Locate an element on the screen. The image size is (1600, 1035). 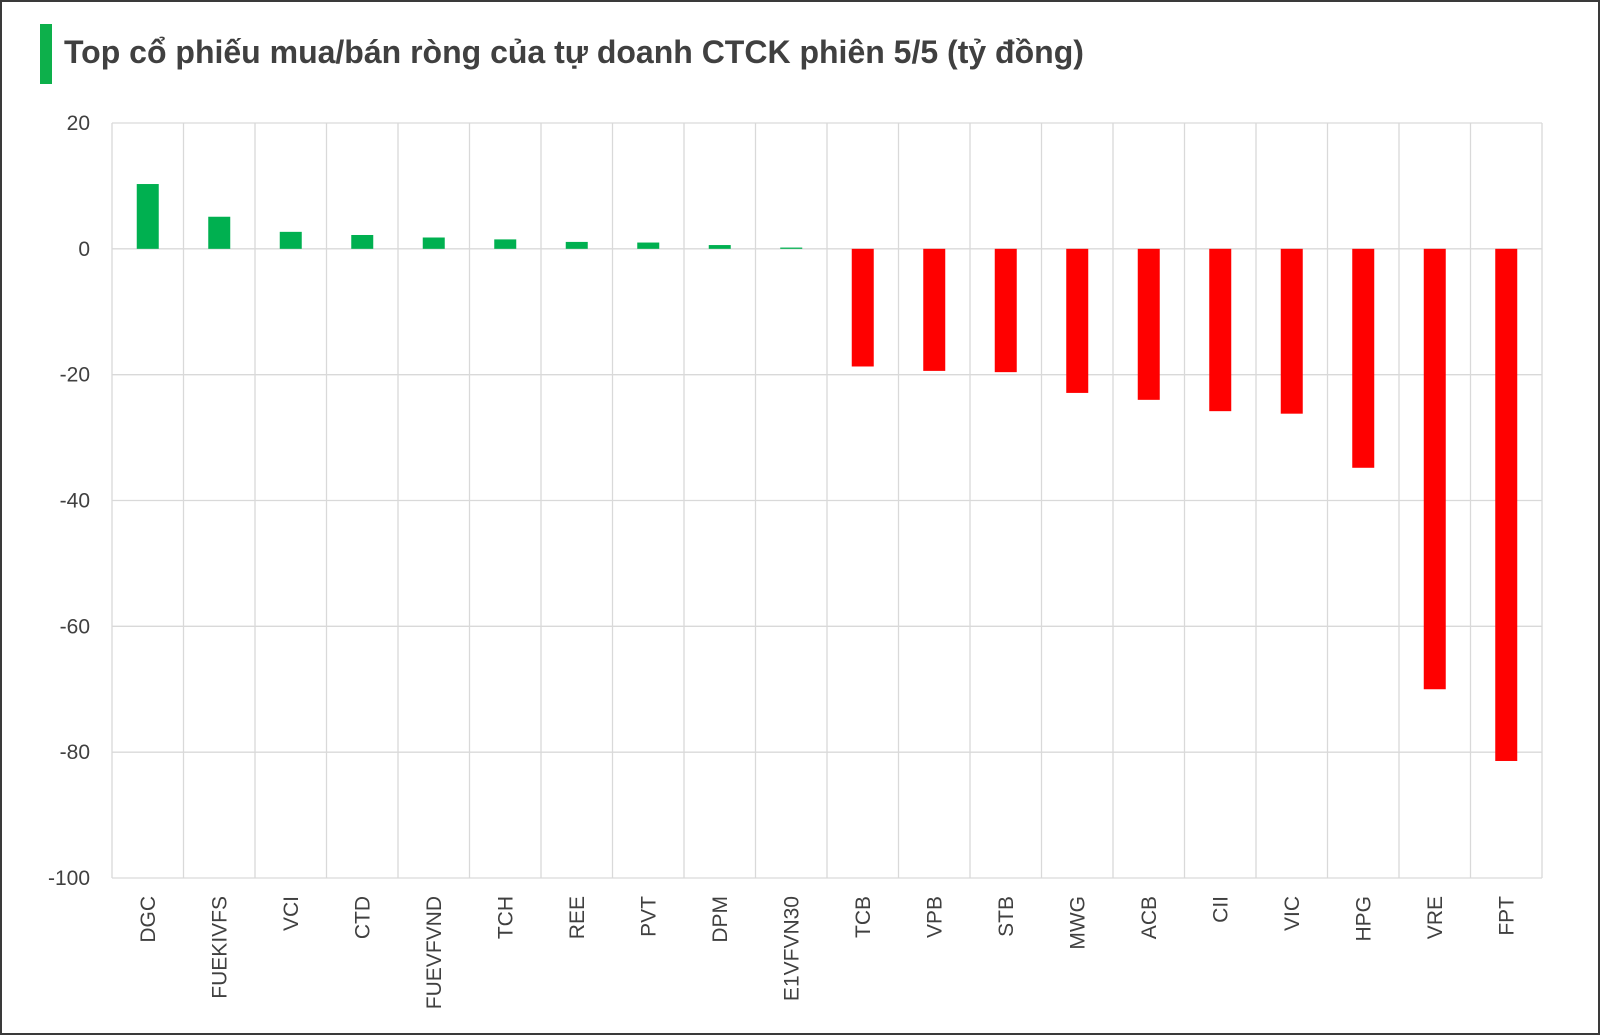
bar-tch is located at coordinates (505, 244).